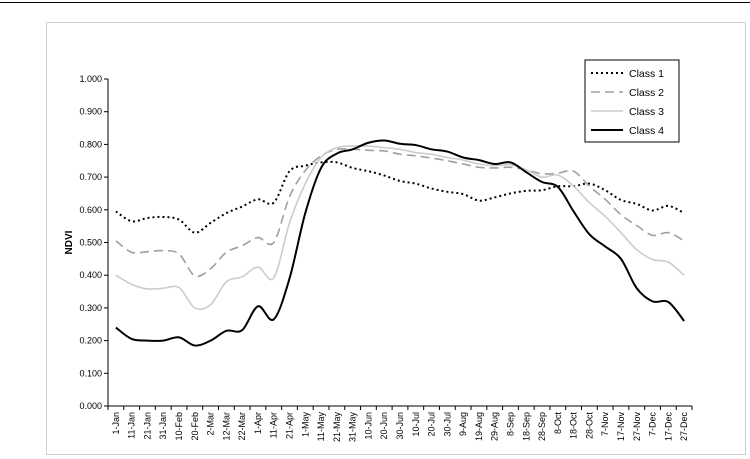  Describe the element at coordinates (274, 425) in the screenshot. I see `x-tick-label: 11-Apr` at that location.